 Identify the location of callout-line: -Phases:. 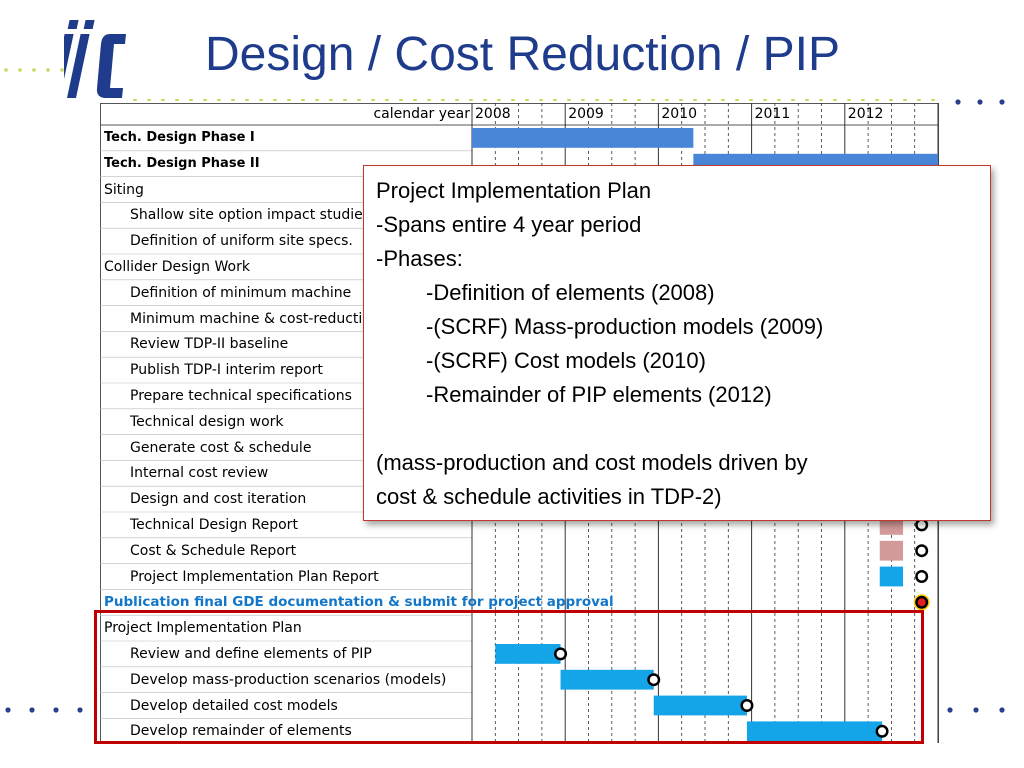
(419, 258).